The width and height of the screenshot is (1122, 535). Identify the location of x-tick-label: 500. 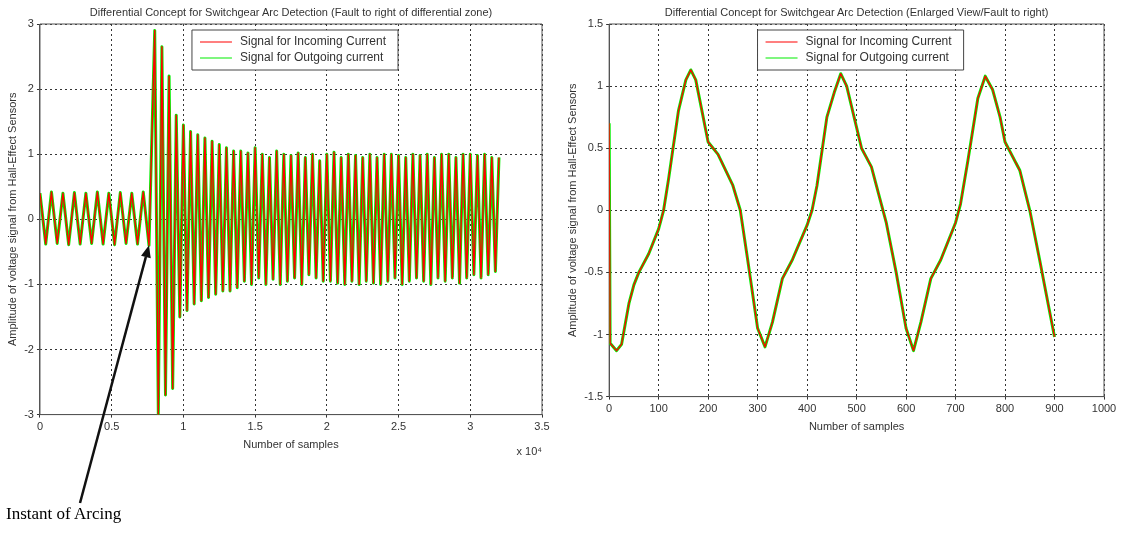
(856, 408).